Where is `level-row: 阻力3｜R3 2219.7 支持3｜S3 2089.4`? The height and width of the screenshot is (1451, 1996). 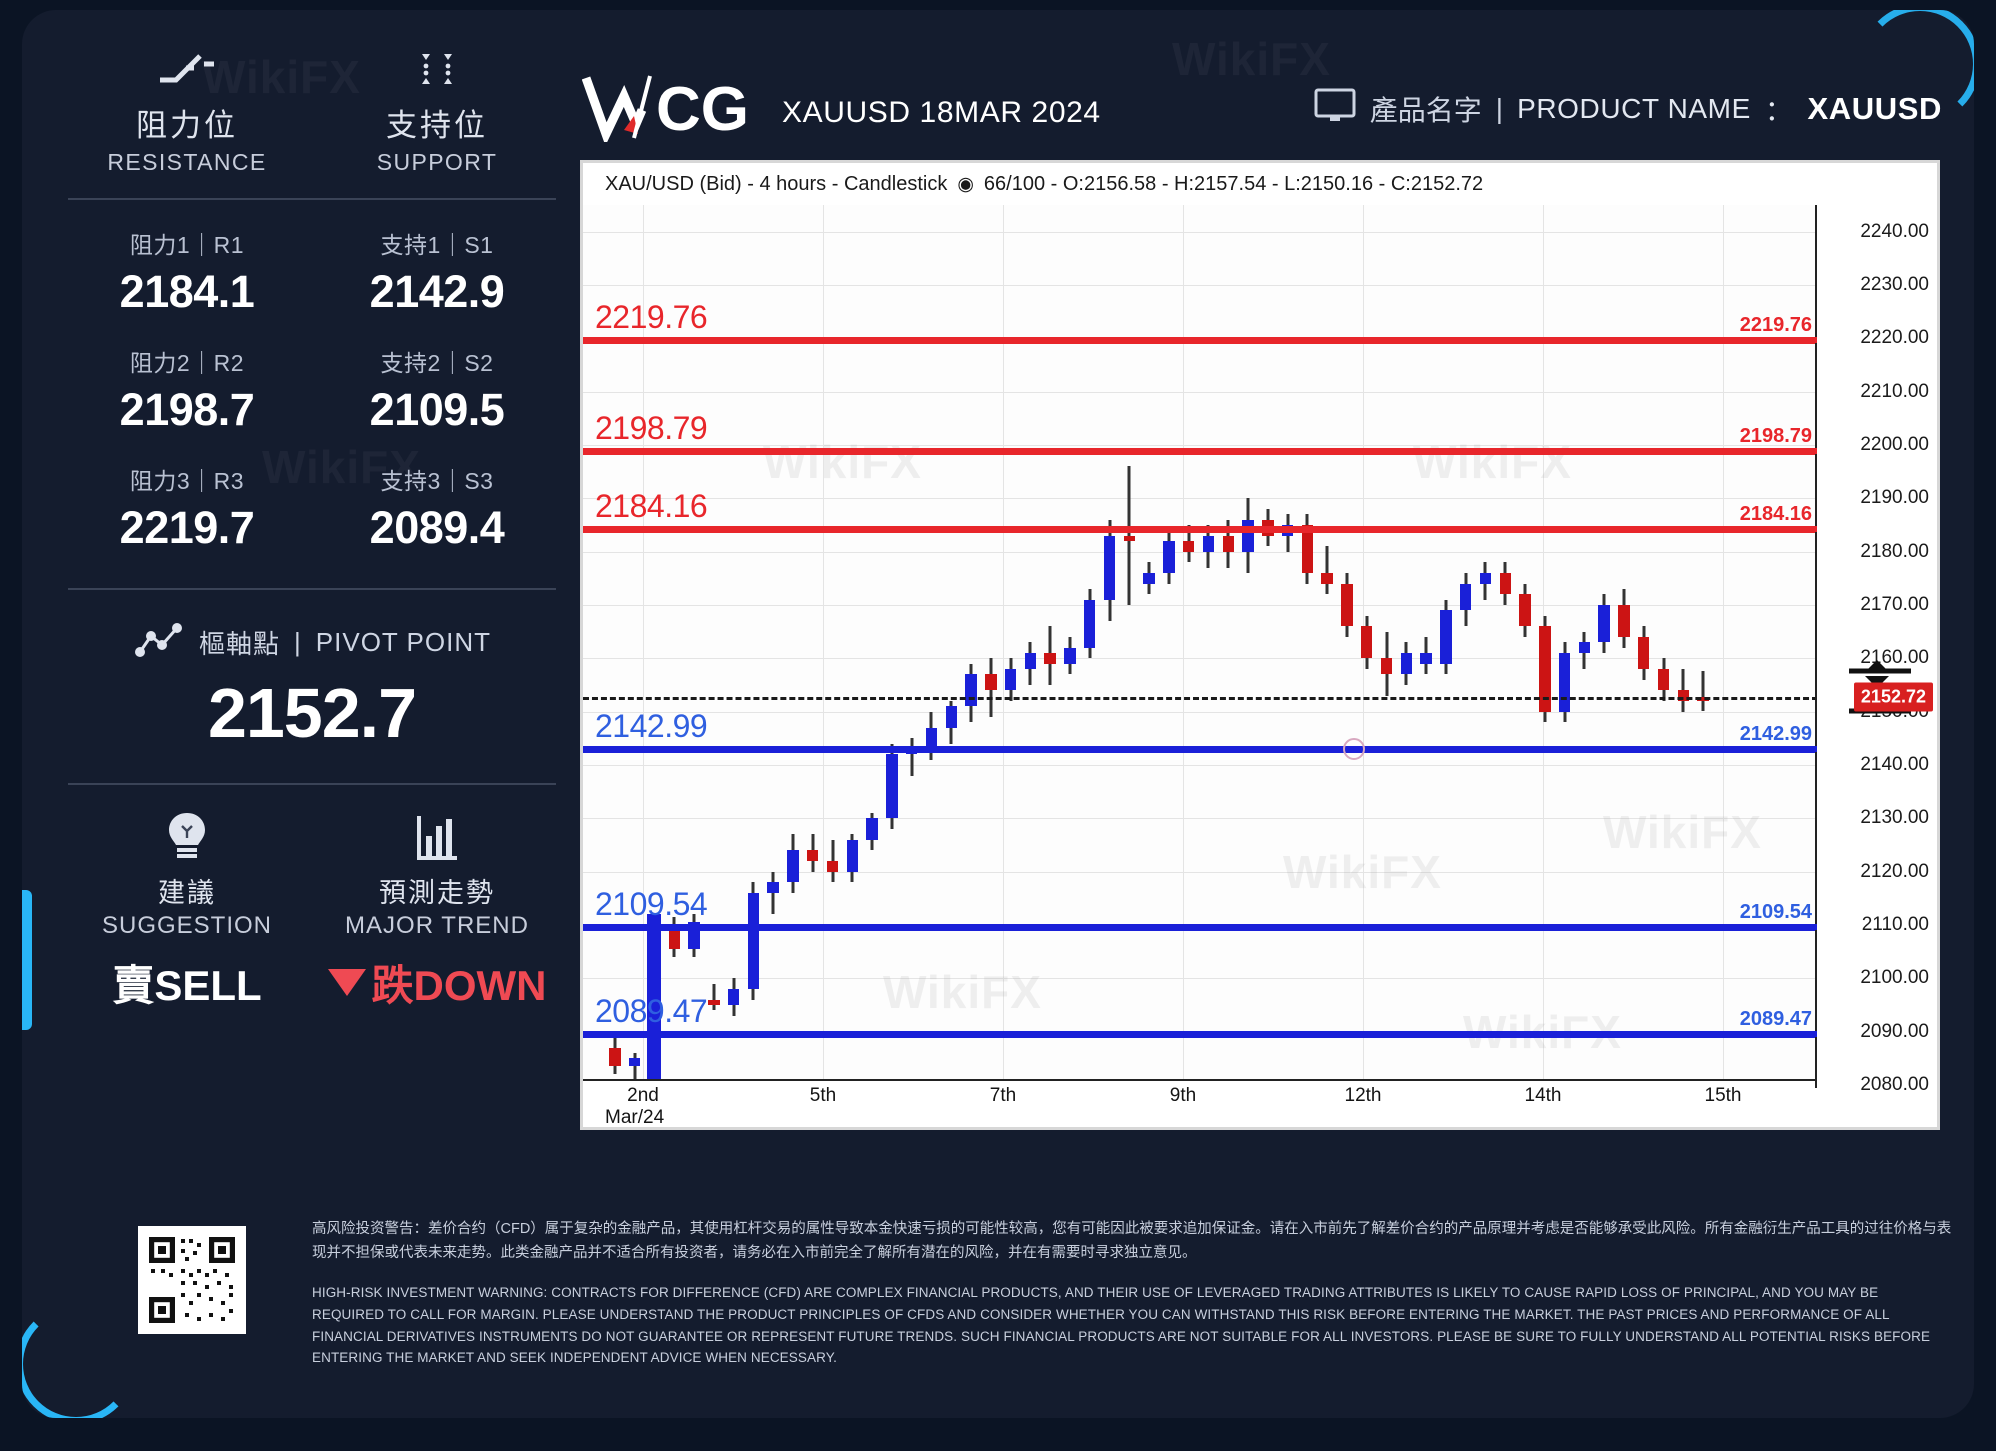
level-row: 阻力3｜R3 2219.7 支持3｜S3 2089.4 is located at coordinates (312, 508).